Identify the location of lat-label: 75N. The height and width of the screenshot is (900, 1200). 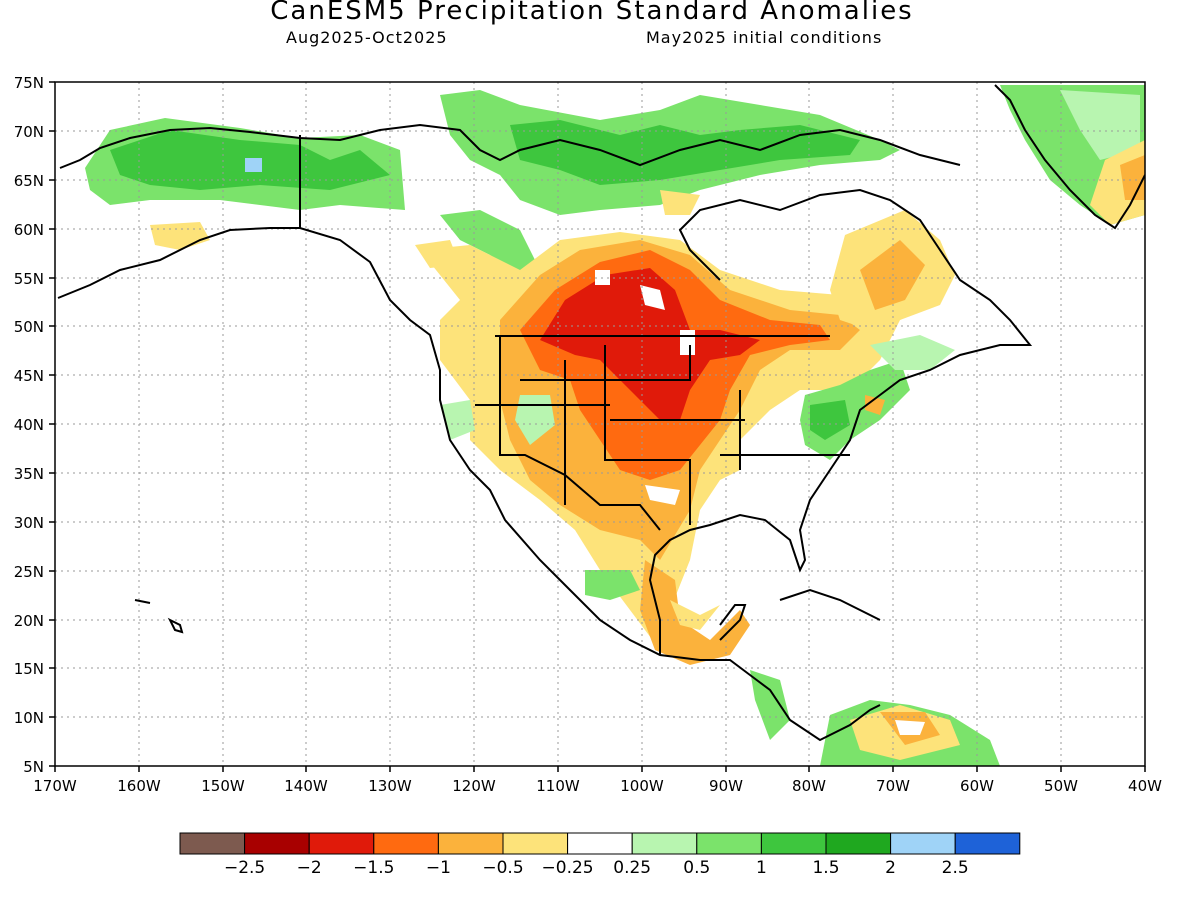
(29, 83).